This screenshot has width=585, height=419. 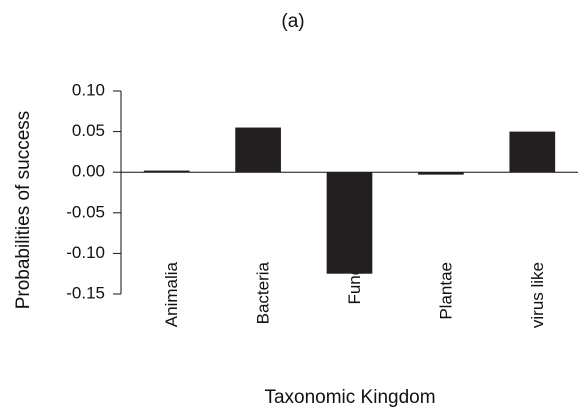 What do you see at coordinates (445, 291) in the screenshot?
I see `x-tick-label: Plantae` at bounding box center [445, 291].